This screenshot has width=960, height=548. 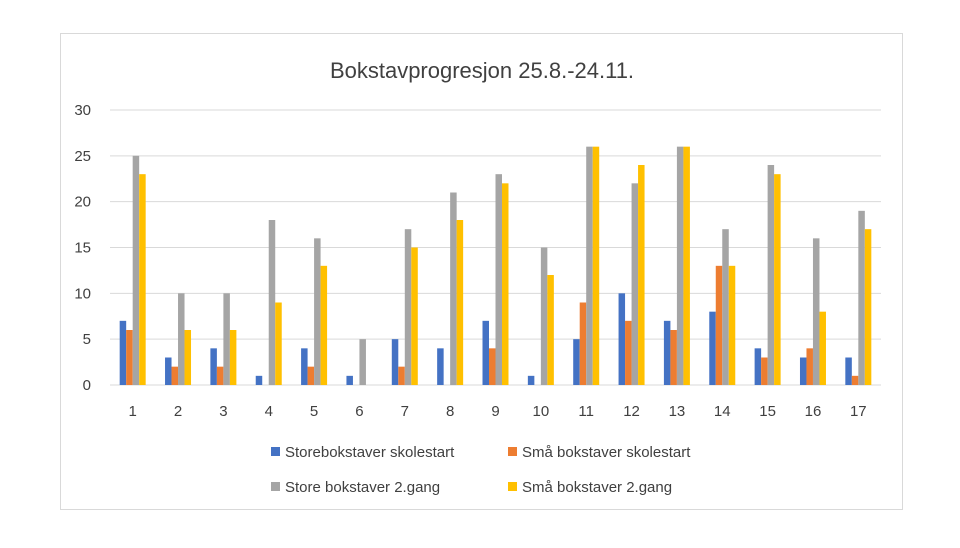 I want to click on x-tick-label: 1, so click(x=133, y=411).